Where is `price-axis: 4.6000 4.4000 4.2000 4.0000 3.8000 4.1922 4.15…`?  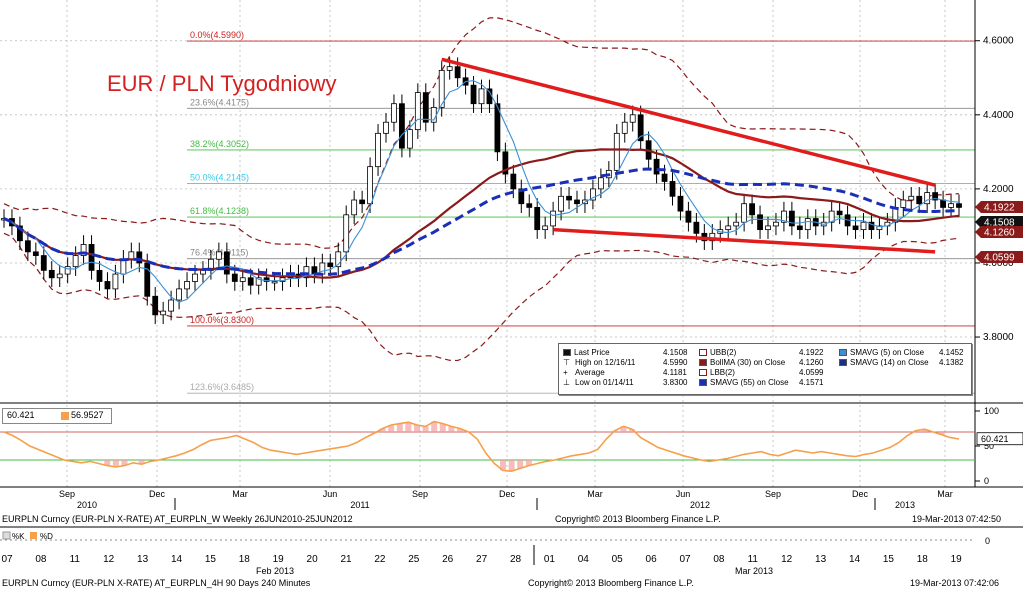
price-axis: 4.6000 4.4000 4.2000 4.0000 3.8000 4.1922 4.15… is located at coordinates (998, 243).